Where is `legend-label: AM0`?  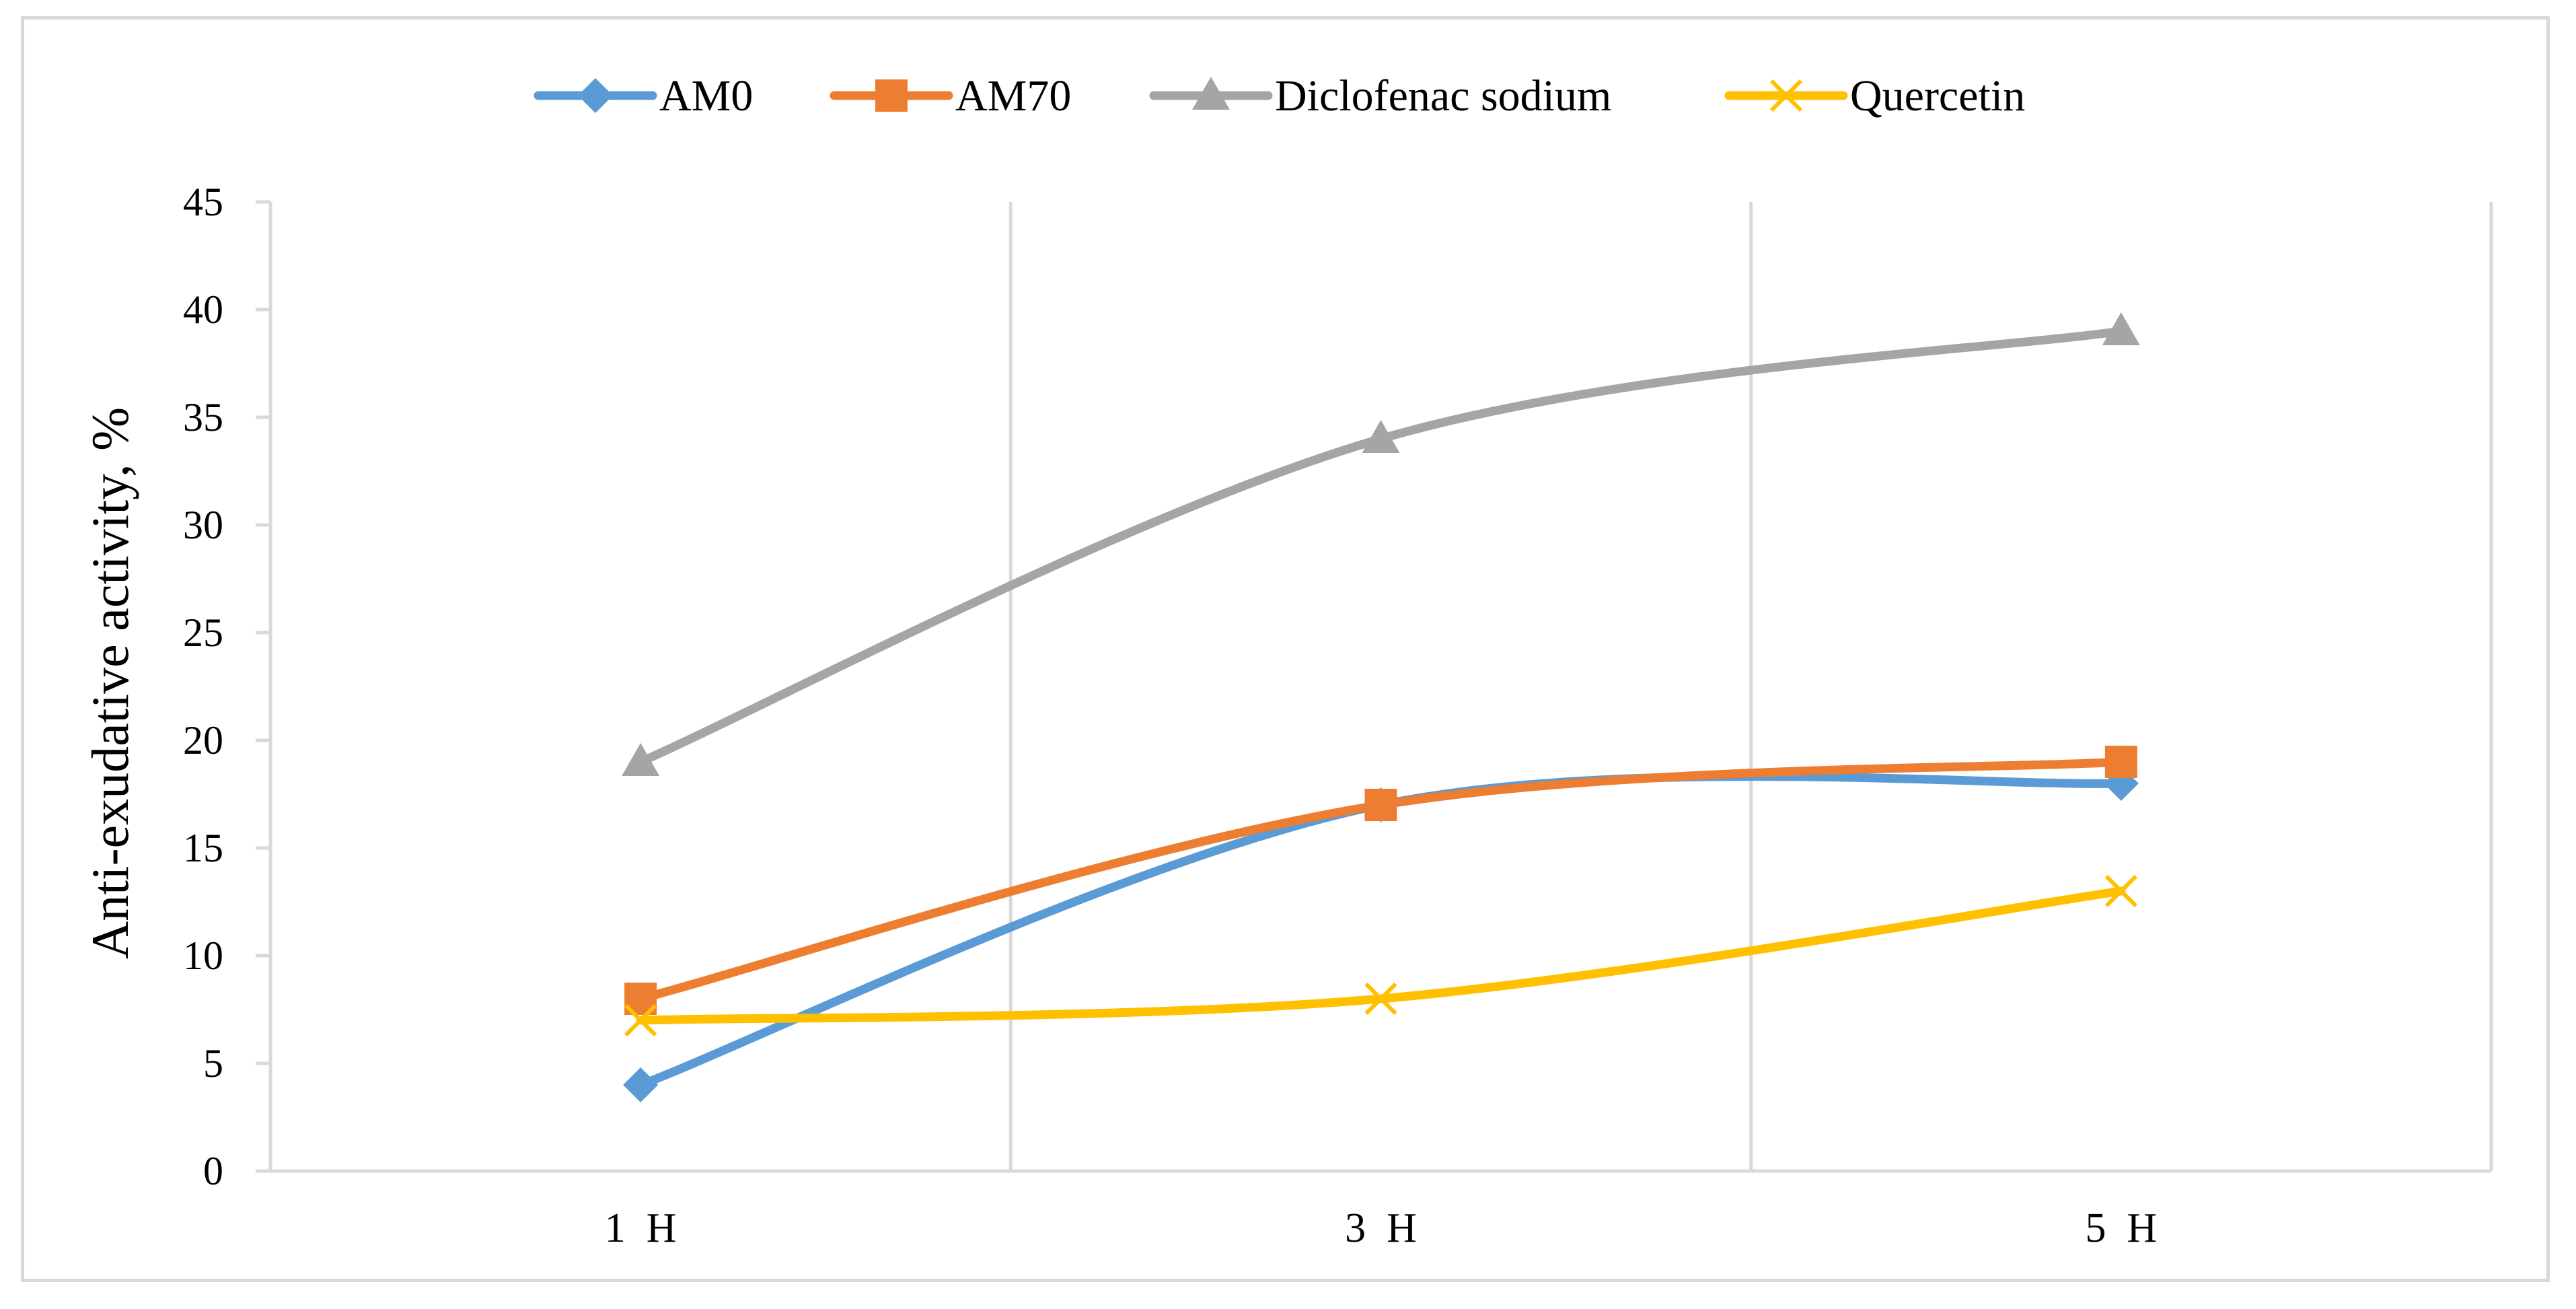
legend-label: AM0 is located at coordinates (706, 95).